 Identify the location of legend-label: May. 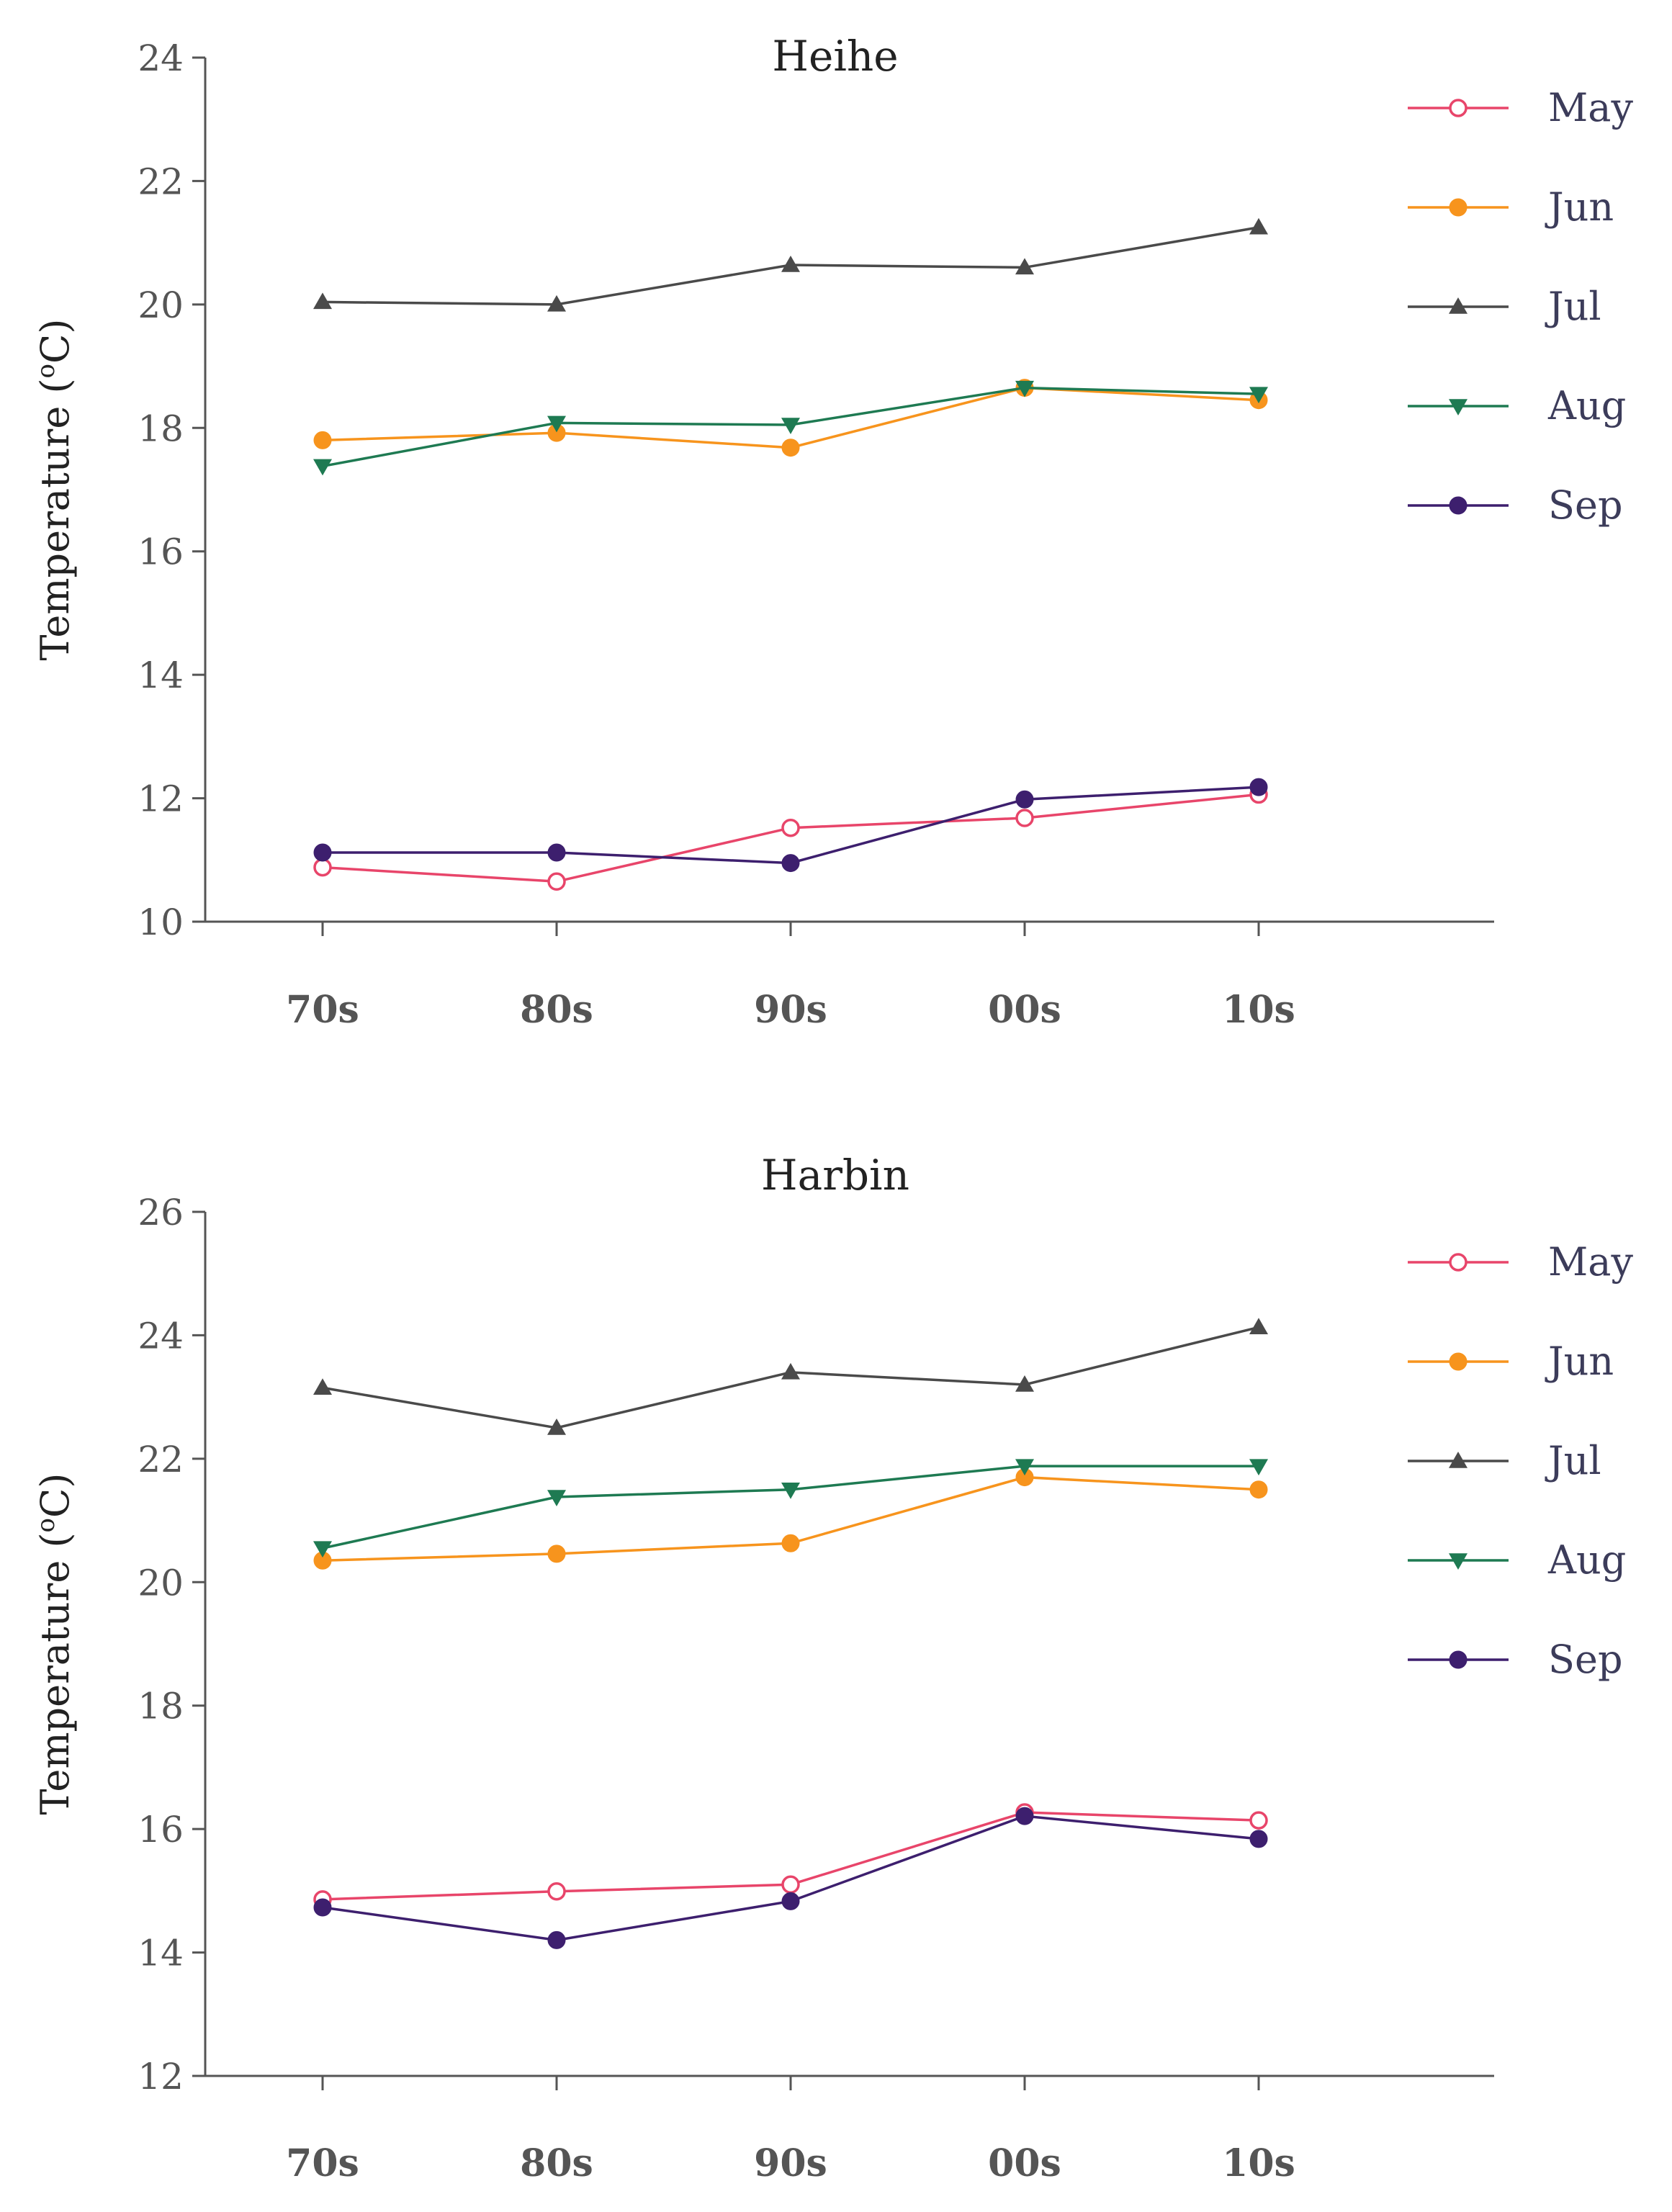
(1590, 1262).